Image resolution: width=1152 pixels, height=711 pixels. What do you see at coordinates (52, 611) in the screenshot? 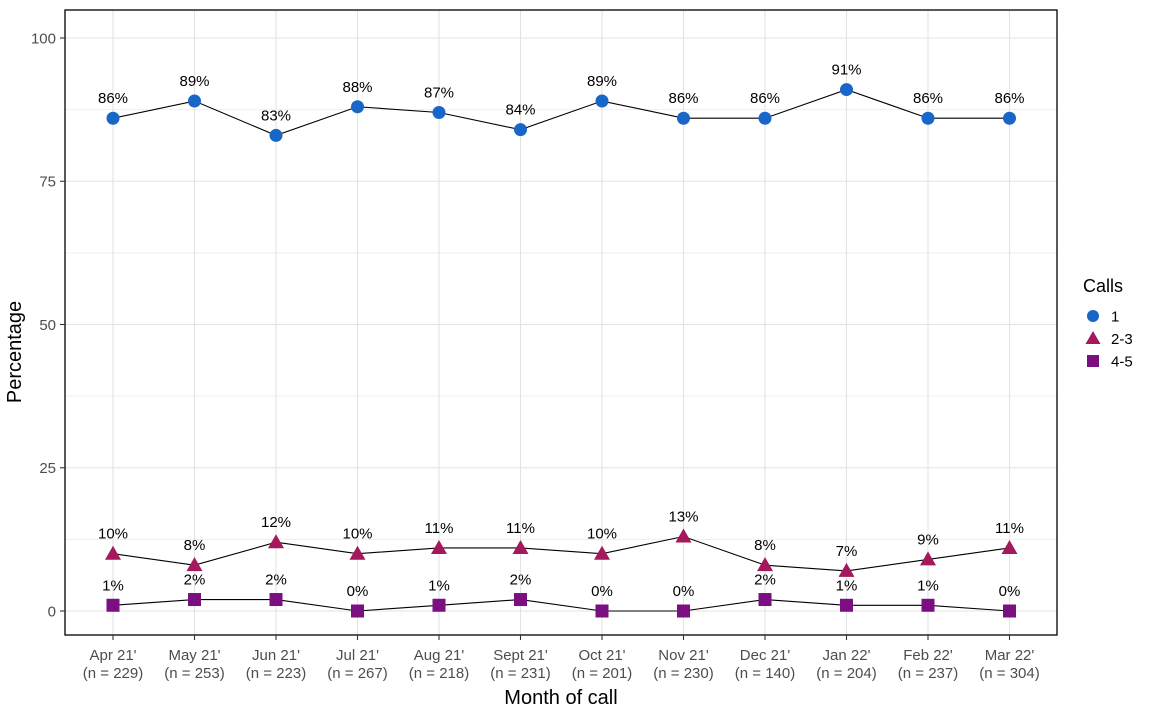
I see `y-tick-label: 0` at bounding box center [52, 611].